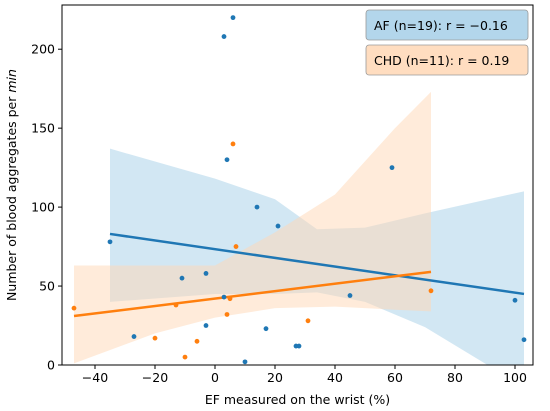 This screenshot has width=550, height=411. Describe the element at coordinates (304, 375) in the screenshot. I see `x-axis: −40 −20 0 20 40 60 80 100` at that location.